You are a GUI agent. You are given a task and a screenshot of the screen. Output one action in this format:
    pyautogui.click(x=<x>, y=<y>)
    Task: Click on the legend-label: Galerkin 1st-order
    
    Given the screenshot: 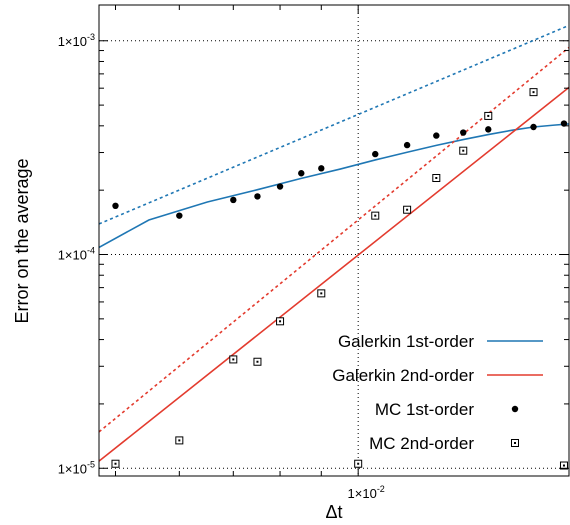 What is the action you would take?
    pyautogui.click(x=406, y=341)
    